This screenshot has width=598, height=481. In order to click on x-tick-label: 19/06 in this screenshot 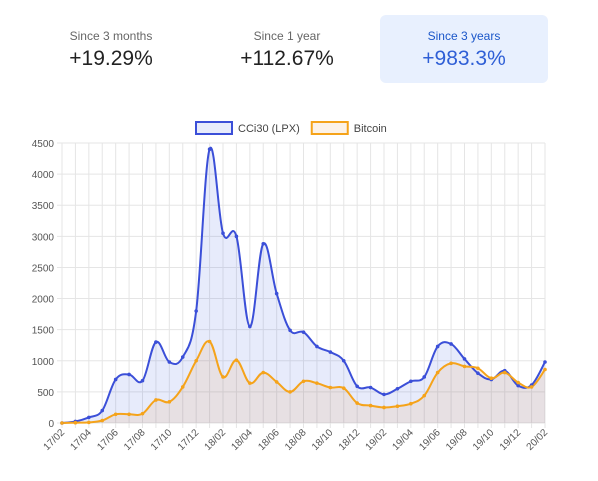, I will do `click(430, 440)`.